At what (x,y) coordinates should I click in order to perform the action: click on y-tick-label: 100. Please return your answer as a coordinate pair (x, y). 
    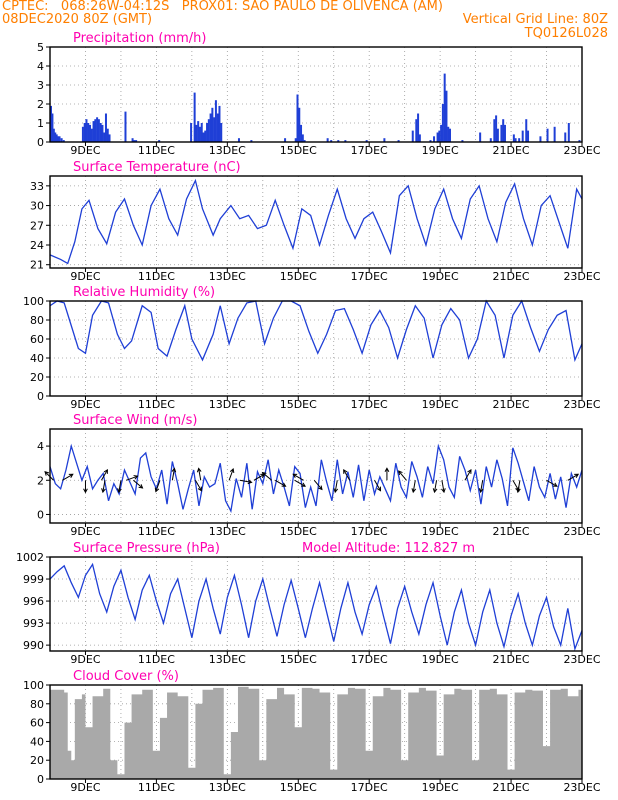
    Looking at the image, I should click on (33, 301).